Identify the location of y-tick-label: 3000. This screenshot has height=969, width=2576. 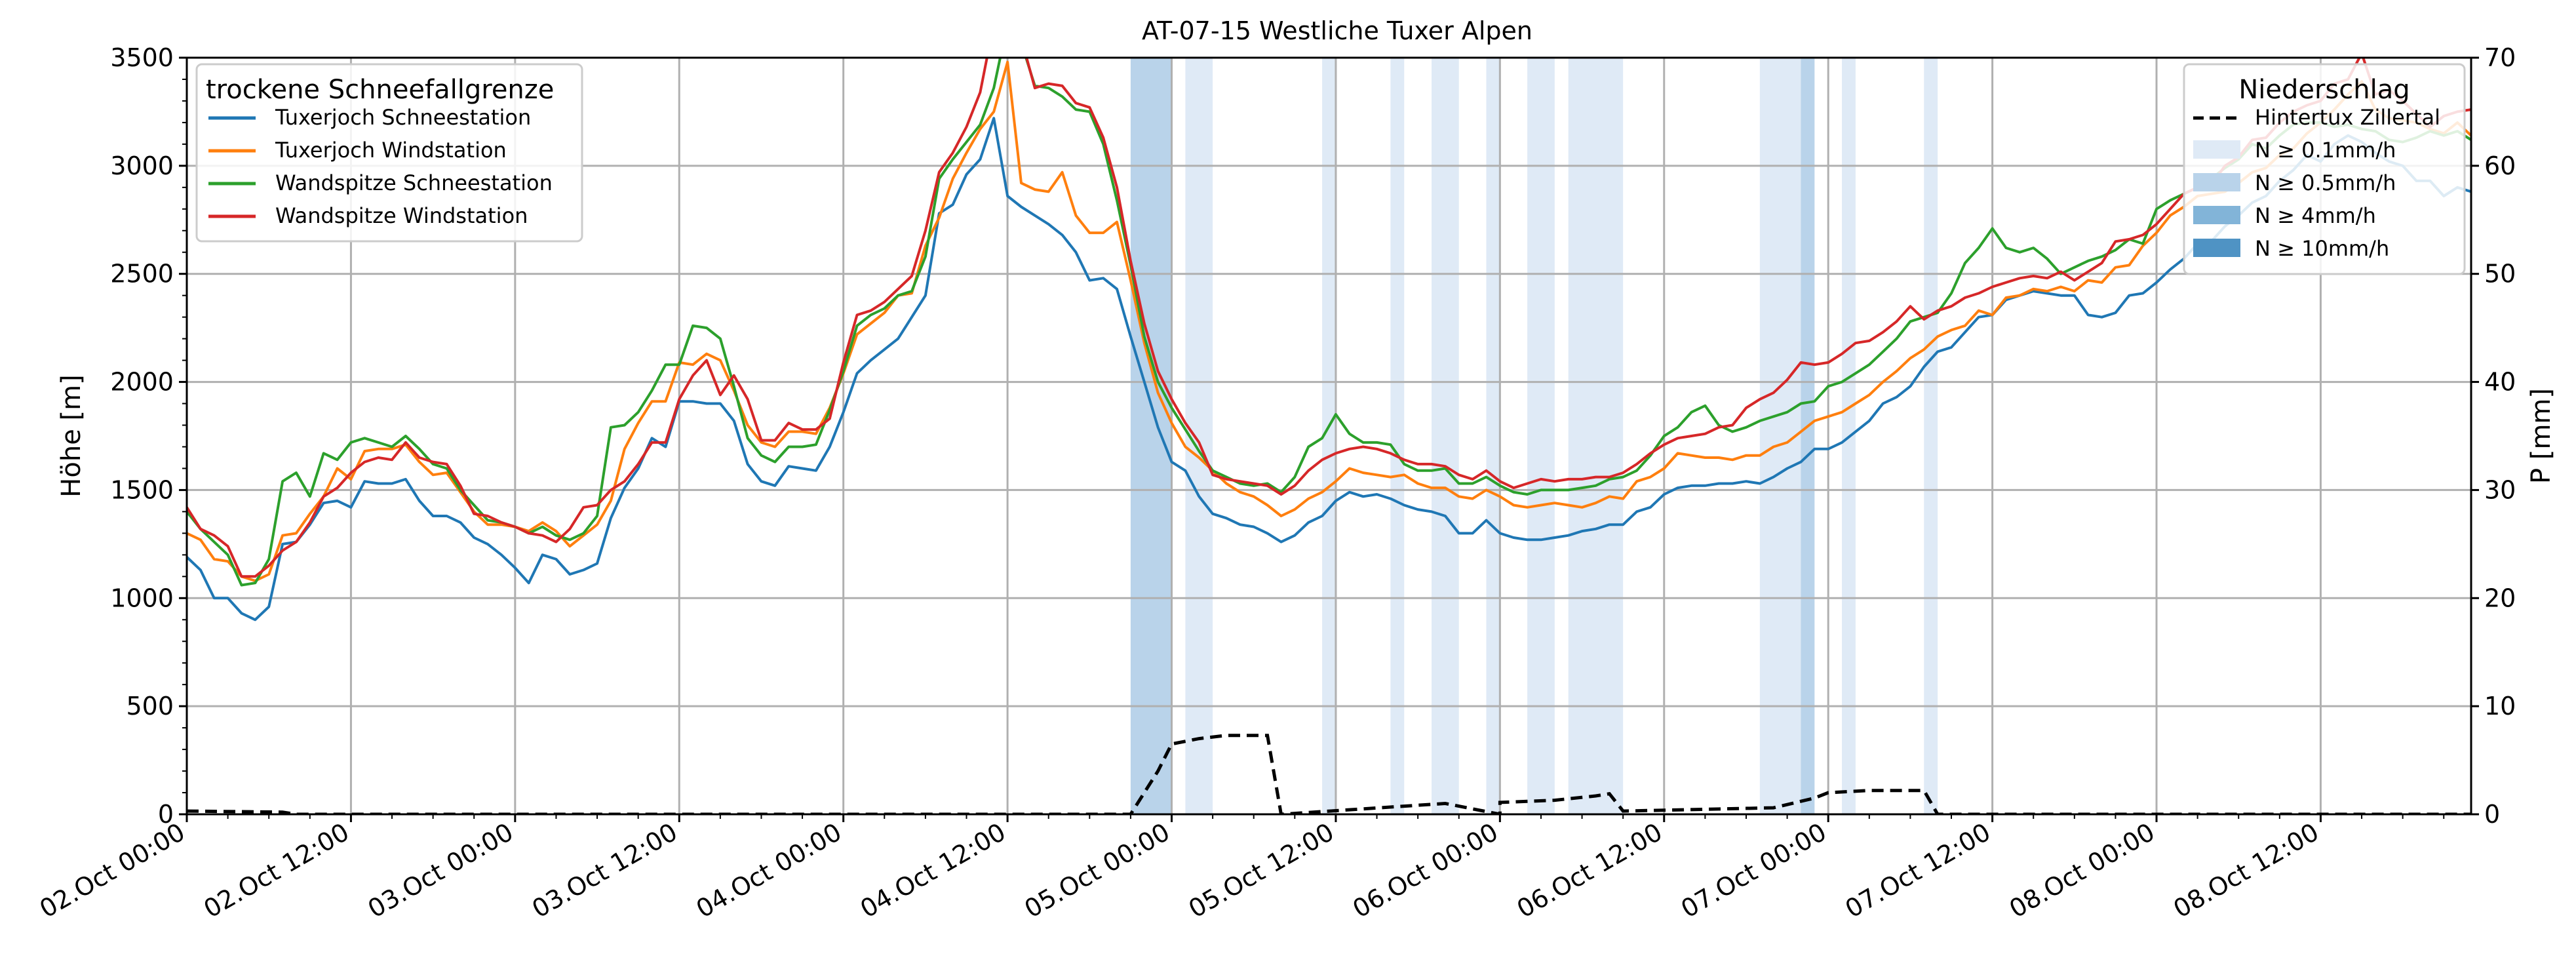
(142, 165).